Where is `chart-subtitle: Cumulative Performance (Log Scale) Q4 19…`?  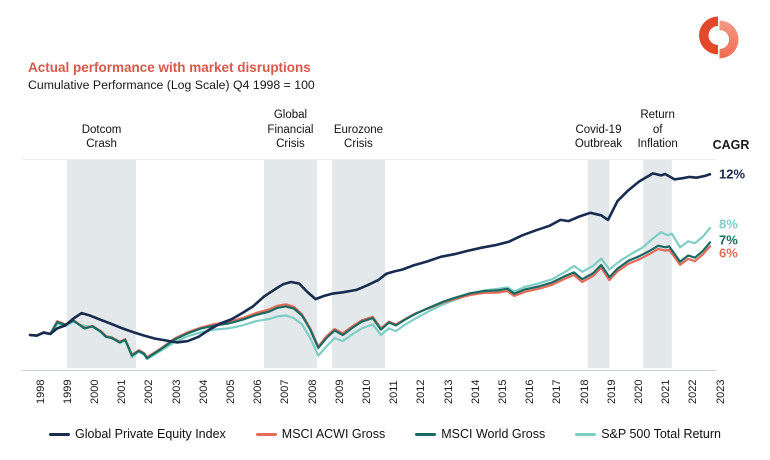
chart-subtitle: Cumulative Performance (Log Scale) Q4 19… is located at coordinates (171, 85).